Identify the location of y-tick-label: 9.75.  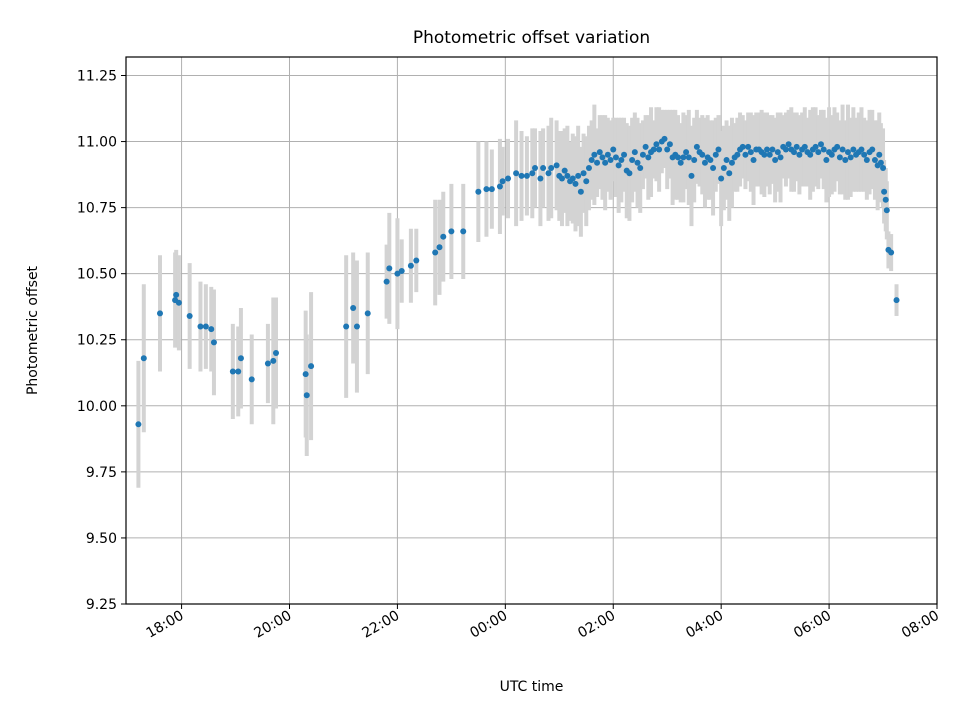
(101, 473).